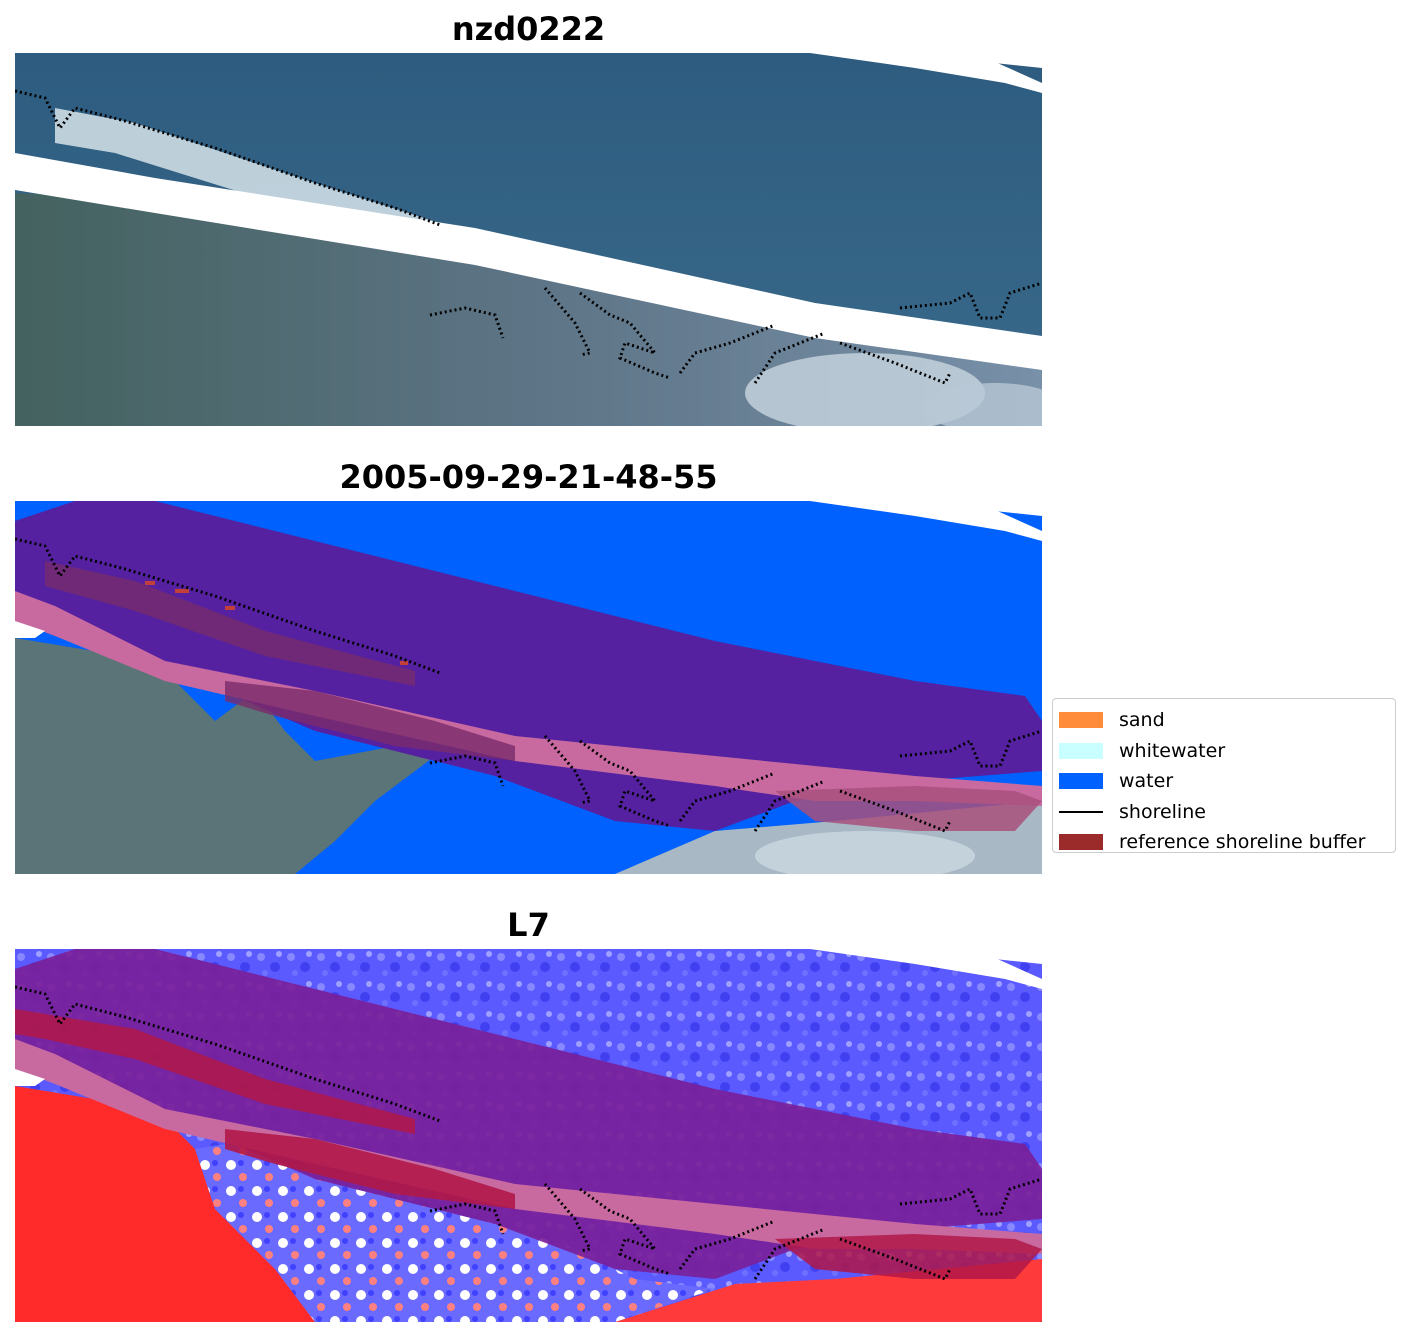 The height and width of the screenshot is (1337, 1412). I want to click on legend-item: whitewater, so click(1227, 751).